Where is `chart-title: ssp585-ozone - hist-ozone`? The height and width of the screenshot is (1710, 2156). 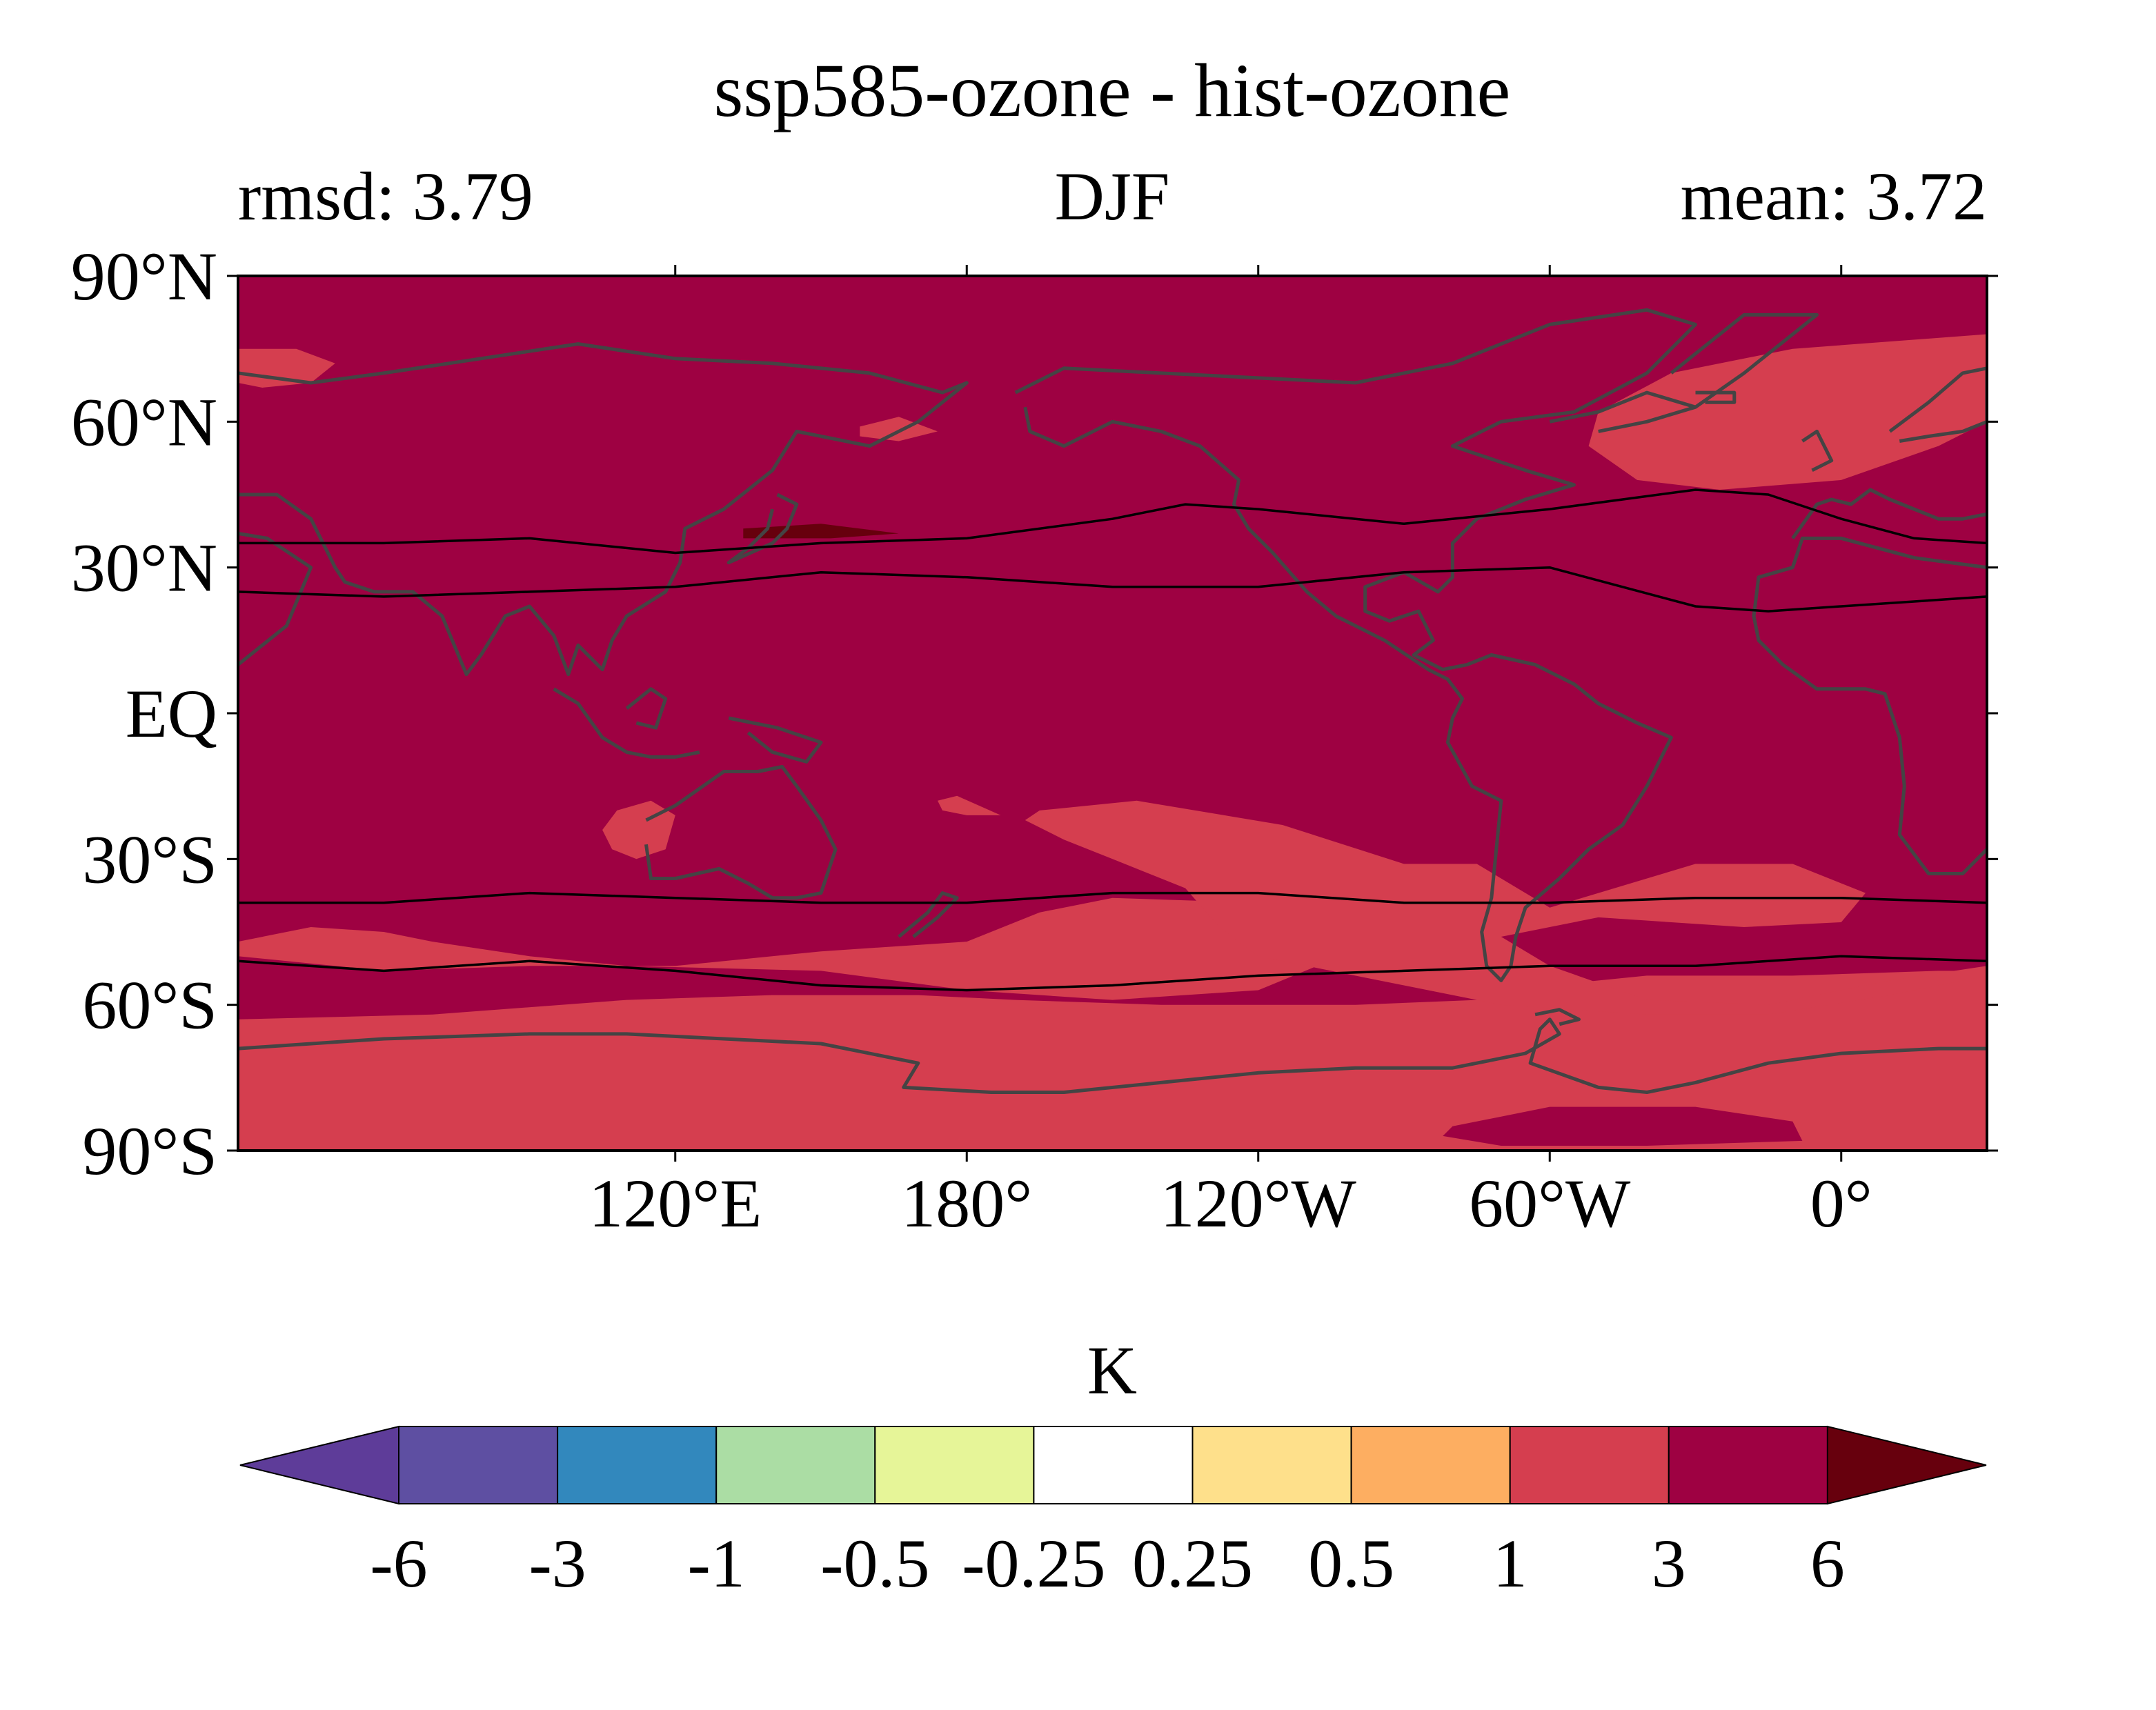 chart-title: ssp585-ozone - hist-ozone is located at coordinates (1112, 90).